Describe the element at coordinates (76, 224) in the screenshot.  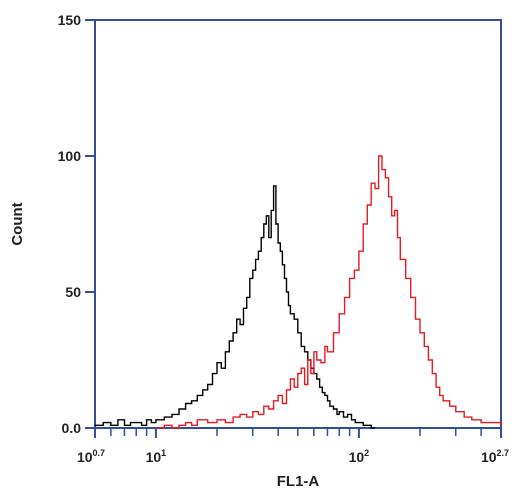
I see `y-tick-layer: 0.0 50 100 150` at that location.